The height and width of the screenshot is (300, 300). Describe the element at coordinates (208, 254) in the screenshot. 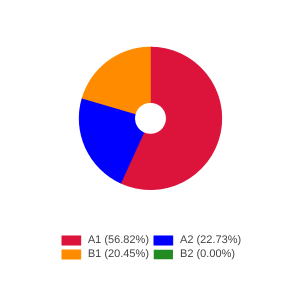

I see `legend-label: B2 (0.00%)` at that location.